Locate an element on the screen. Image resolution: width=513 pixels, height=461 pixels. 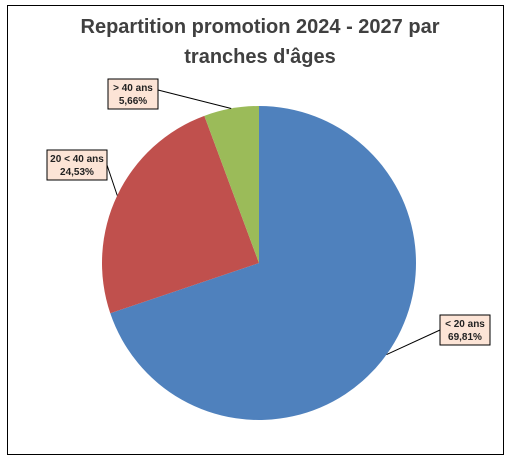
category-label: > 40 ans is located at coordinates (133, 88).